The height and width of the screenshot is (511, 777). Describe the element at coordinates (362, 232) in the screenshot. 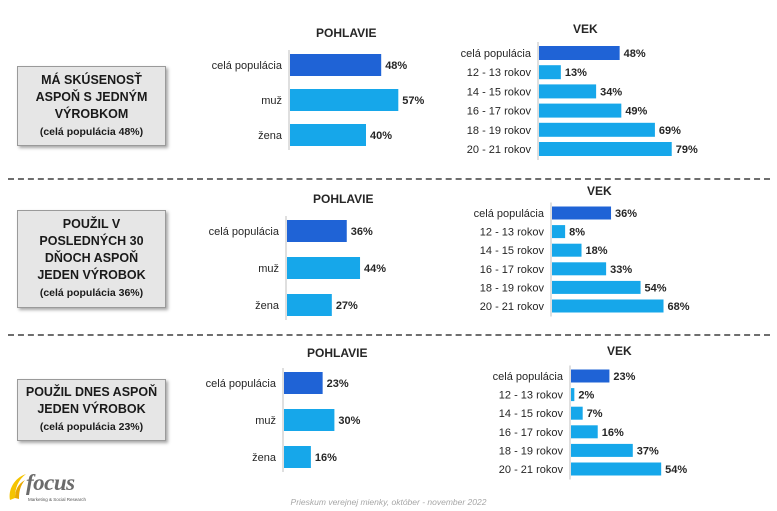

I see `gender-value-label: 36%` at that location.